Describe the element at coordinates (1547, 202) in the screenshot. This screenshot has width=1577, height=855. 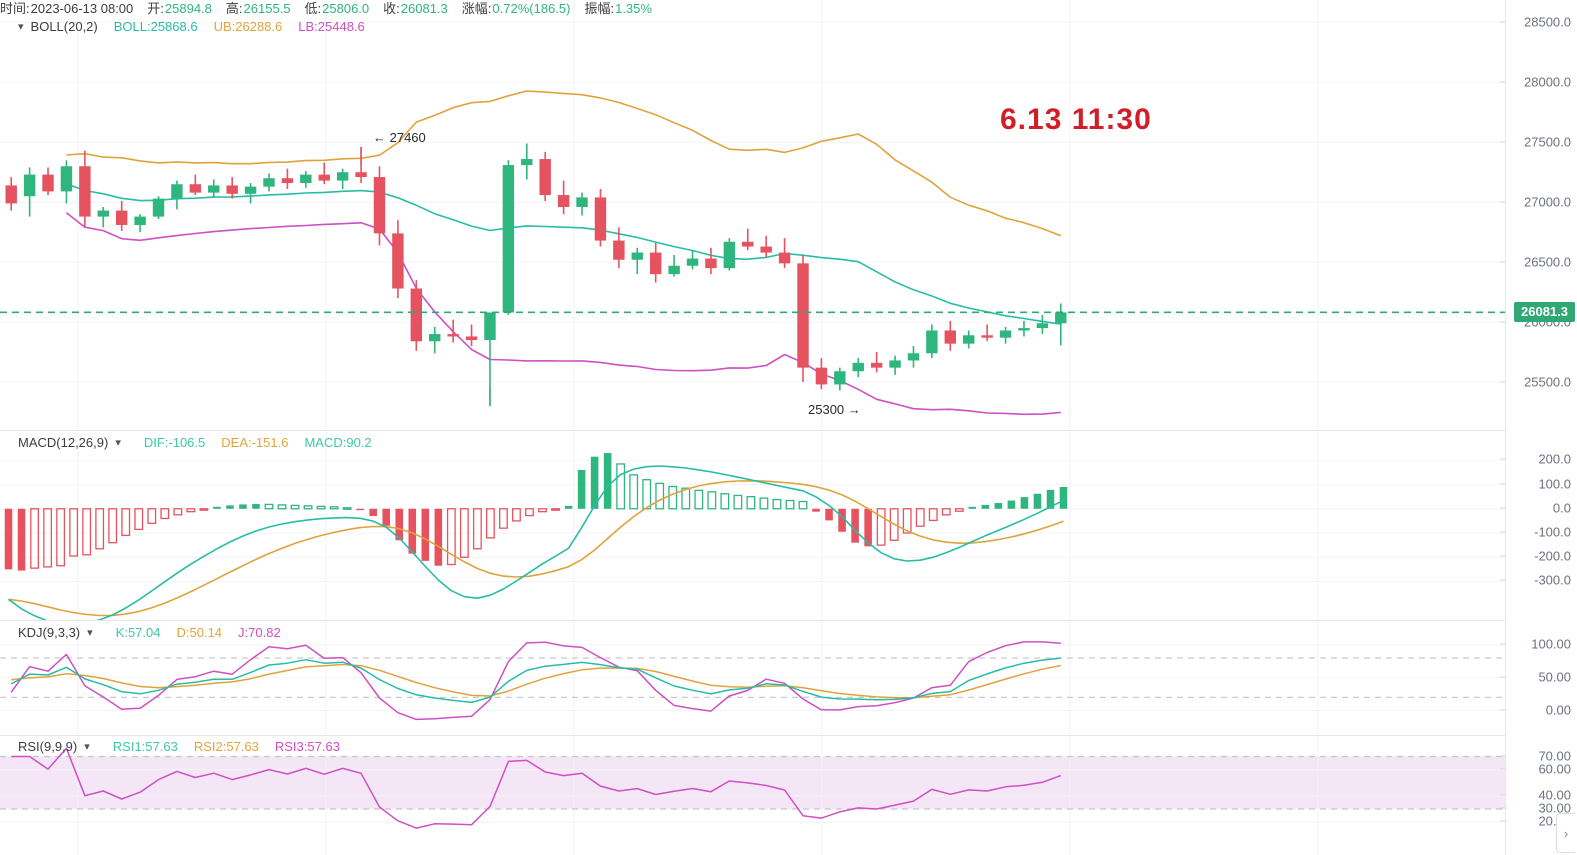
I see `axis-tick-label: 27000.0` at that location.